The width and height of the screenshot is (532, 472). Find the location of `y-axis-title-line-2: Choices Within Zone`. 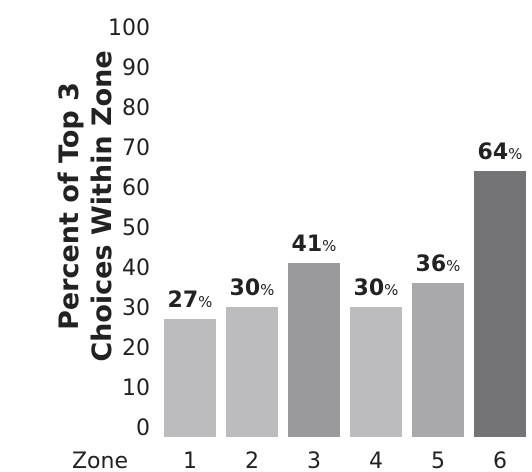

y-axis-title-line-2: Choices Within Zone is located at coordinates (102, 205).